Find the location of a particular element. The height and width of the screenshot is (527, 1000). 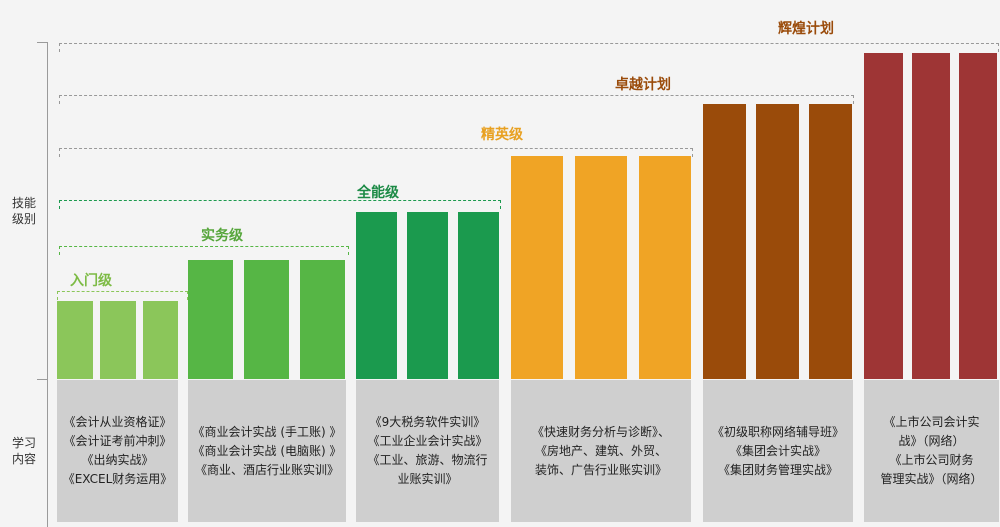

level-label-practical: 实务级 is located at coordinates (222, 236).